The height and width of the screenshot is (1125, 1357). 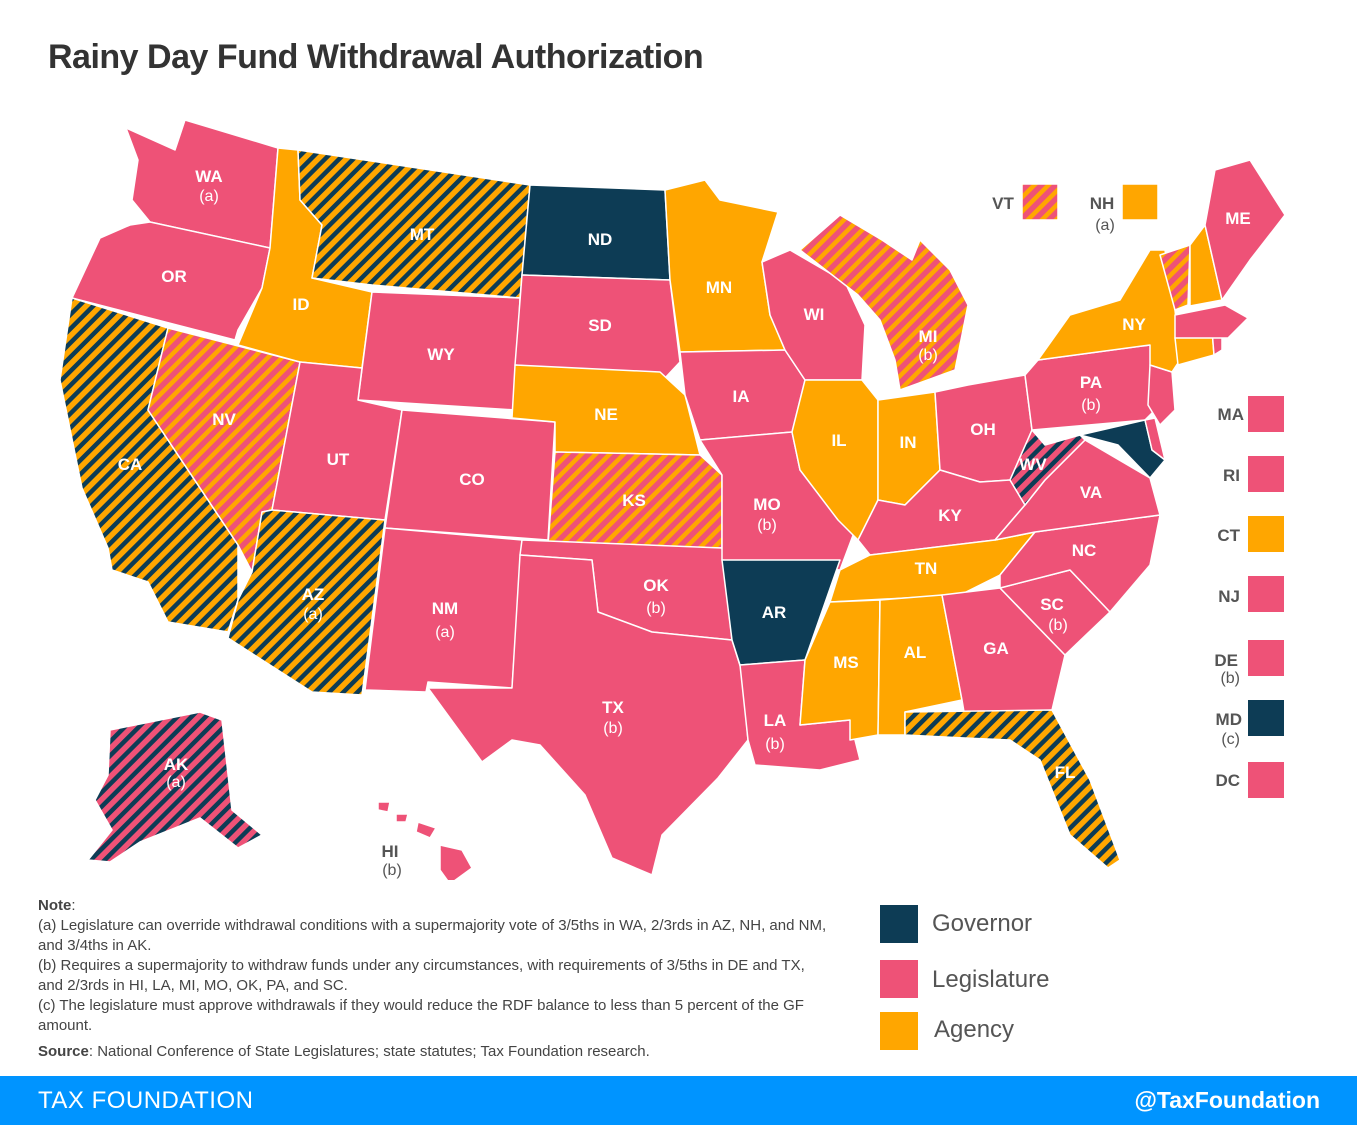 What do you see at coordinates (775, 720) in the screenshot?
I see `label-LA: LA` at bounding box center [775, 720].